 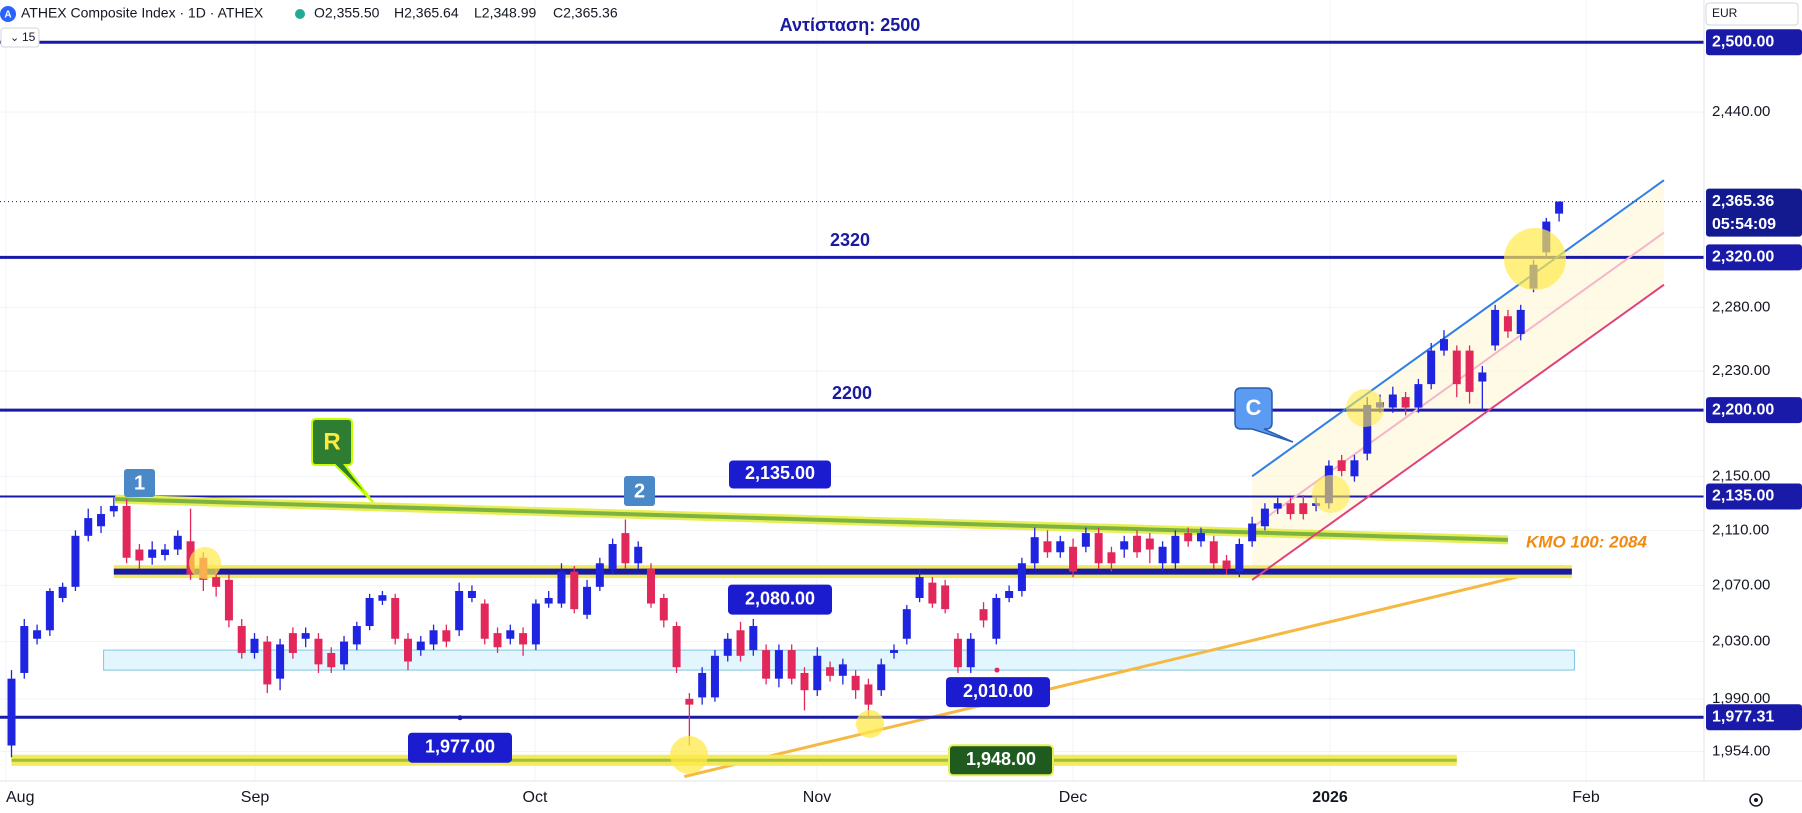 I want to click on x-tick-label: 2026, so click(x=1330, y=797).